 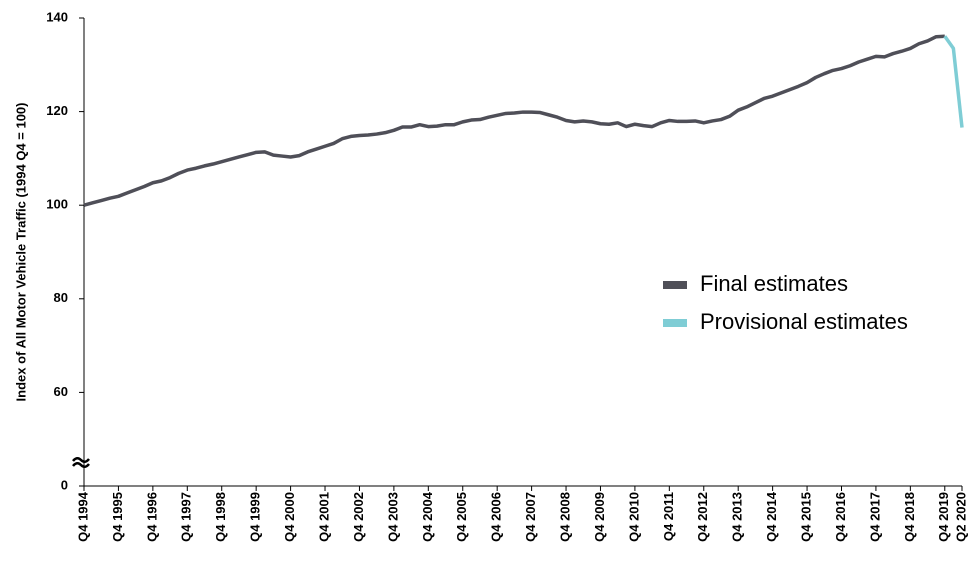 What do you see at coordinates (117, 517) in the screenshot?
I see `x-tick-label: Q4 1995` at bounding box center [117, 517].